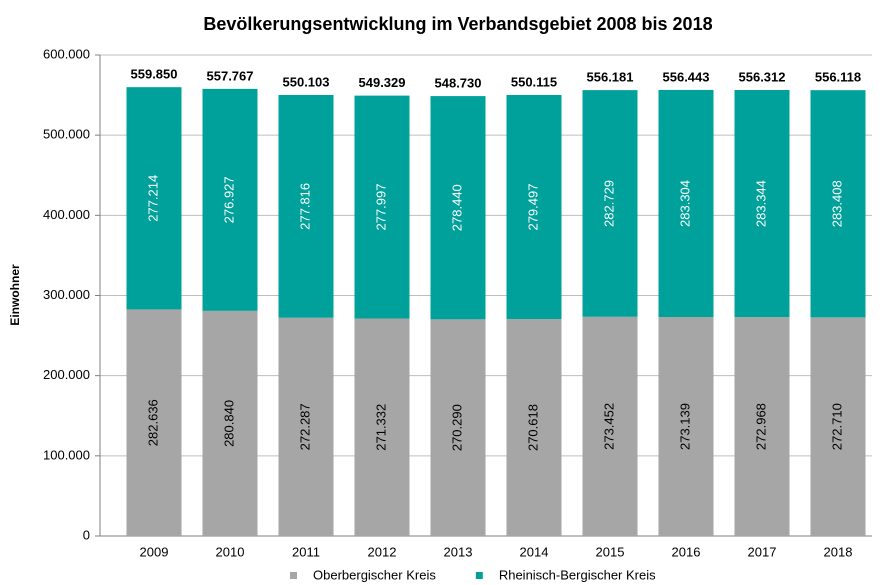  What do you see at coordinates (230, 75) in the screenshot?
I see `total-label: 557.767` at bounding box center [230, 75].